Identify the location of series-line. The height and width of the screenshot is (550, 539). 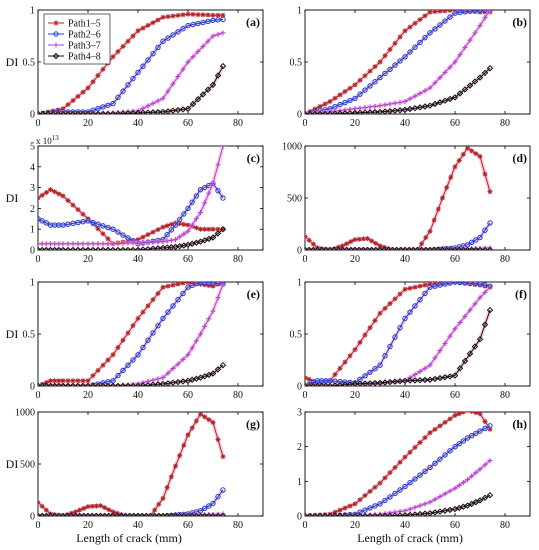
(131, 464).